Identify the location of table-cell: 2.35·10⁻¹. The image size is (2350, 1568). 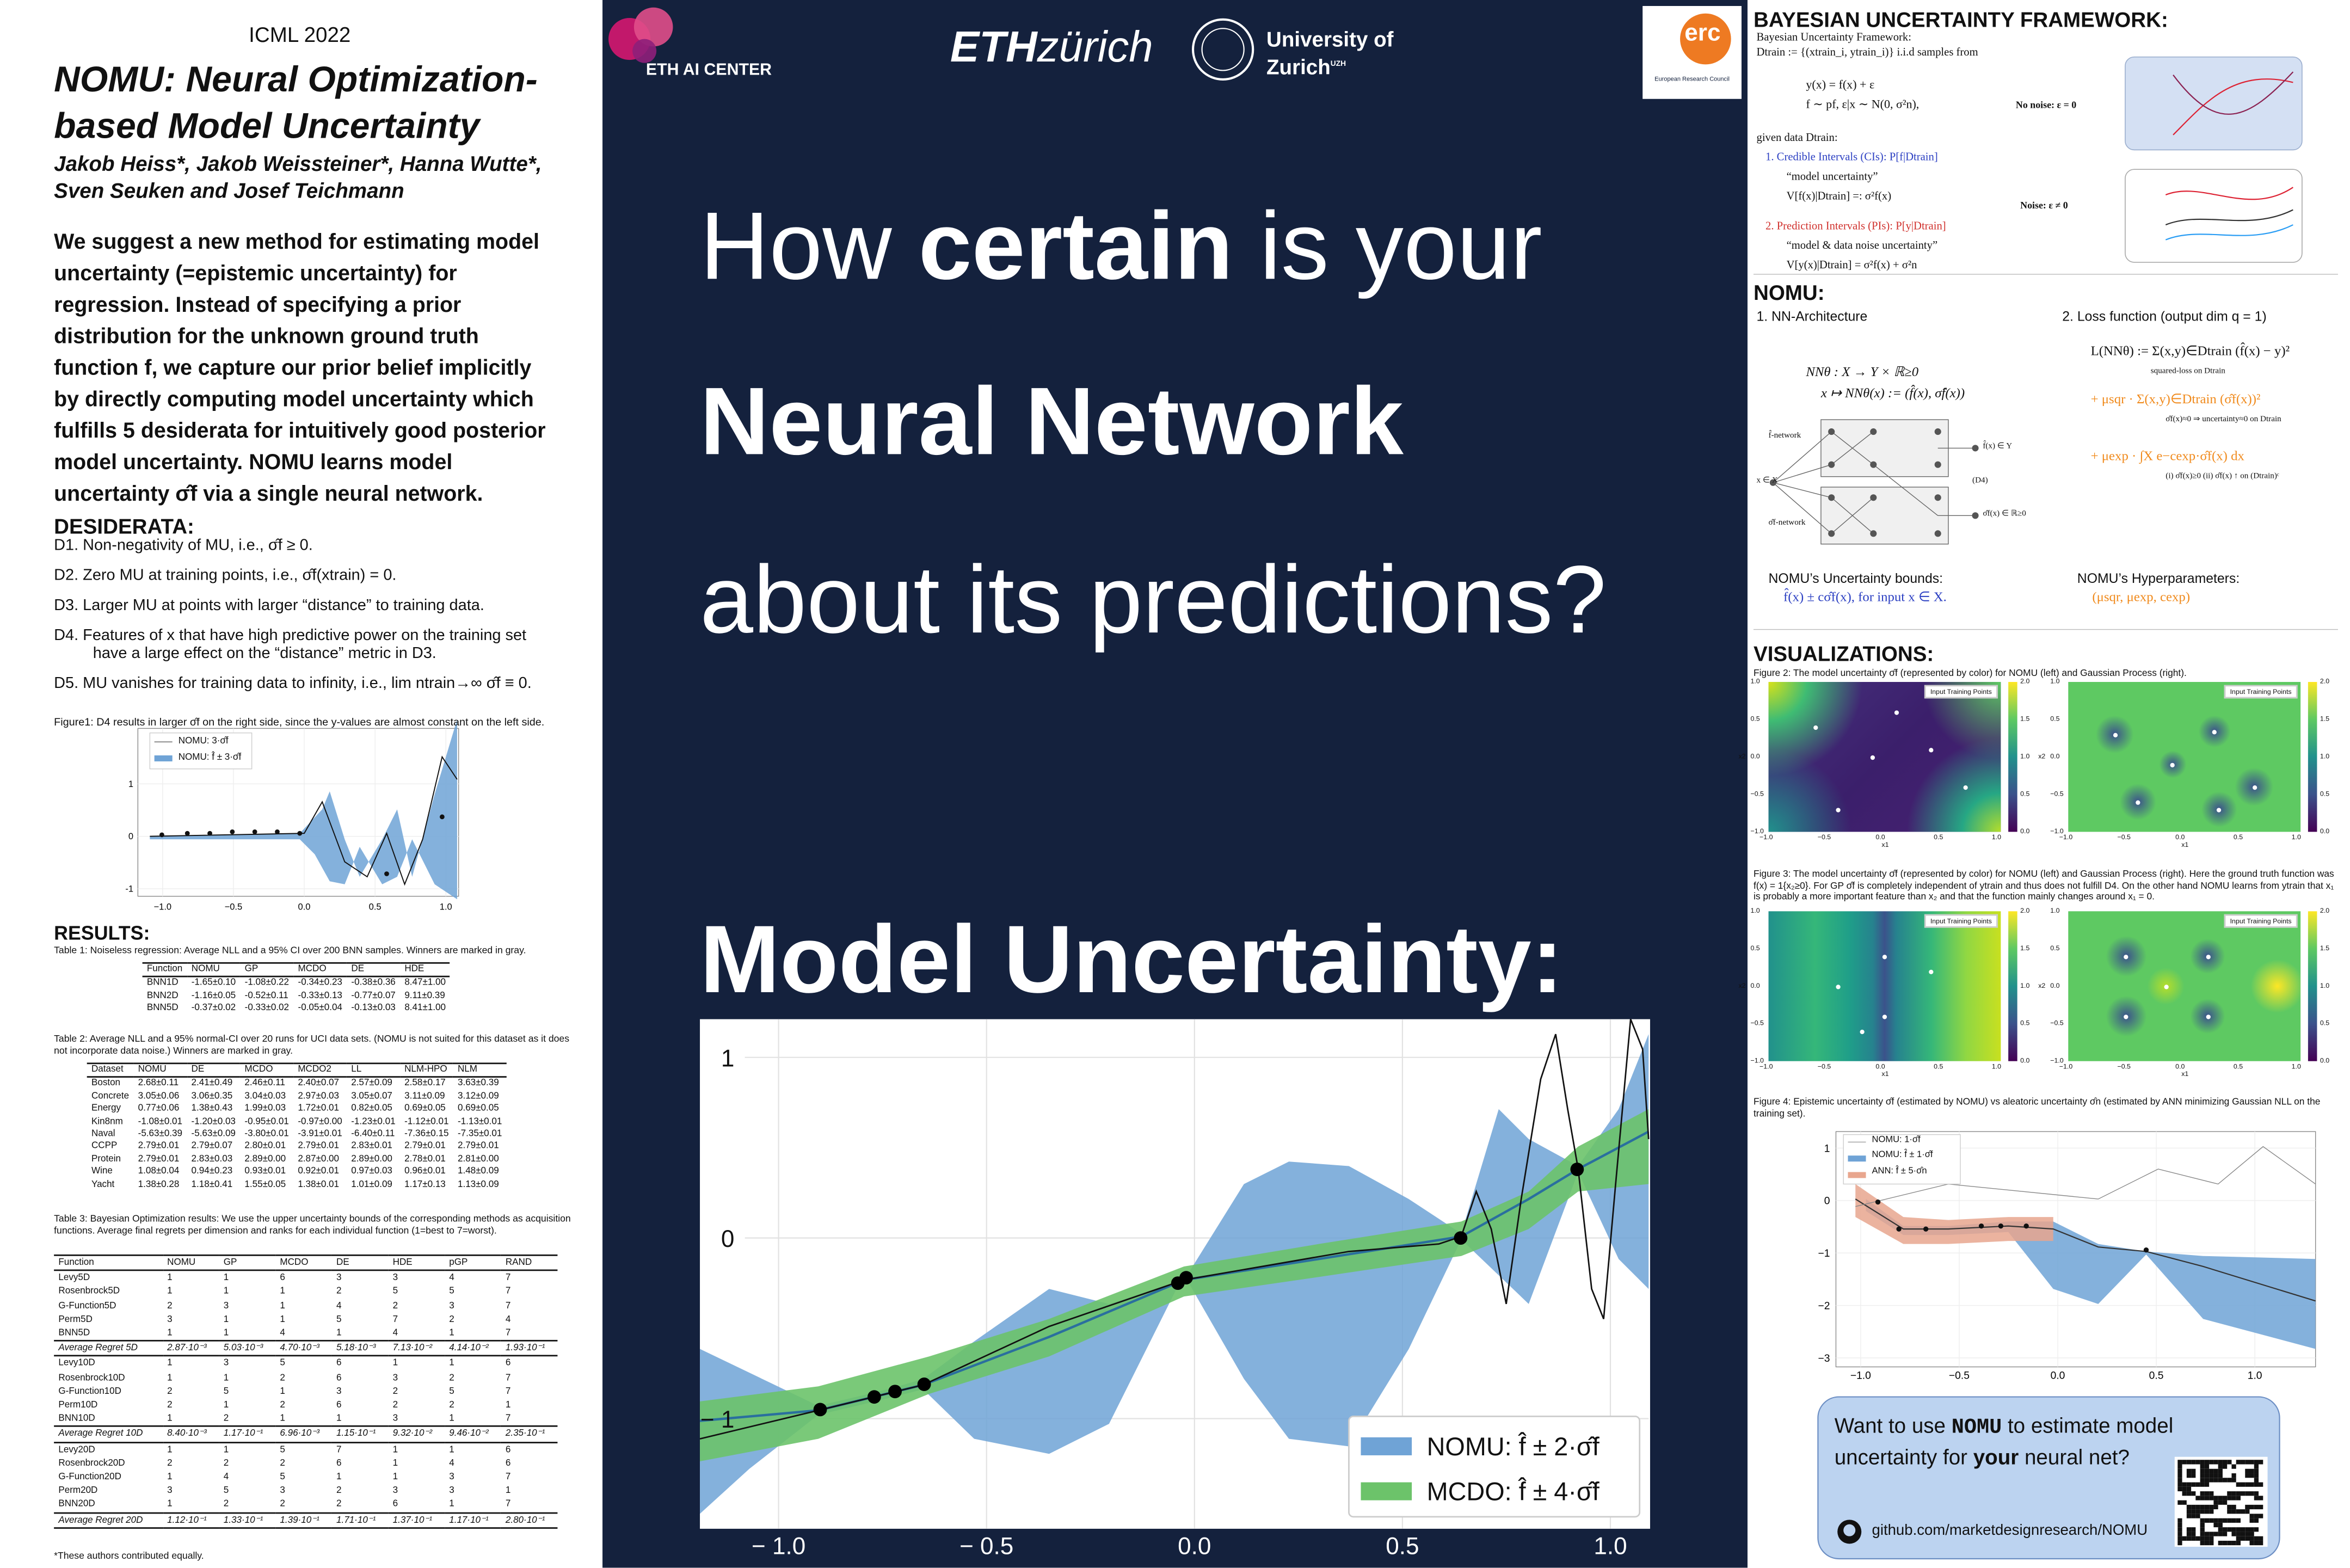
(529, 1434).